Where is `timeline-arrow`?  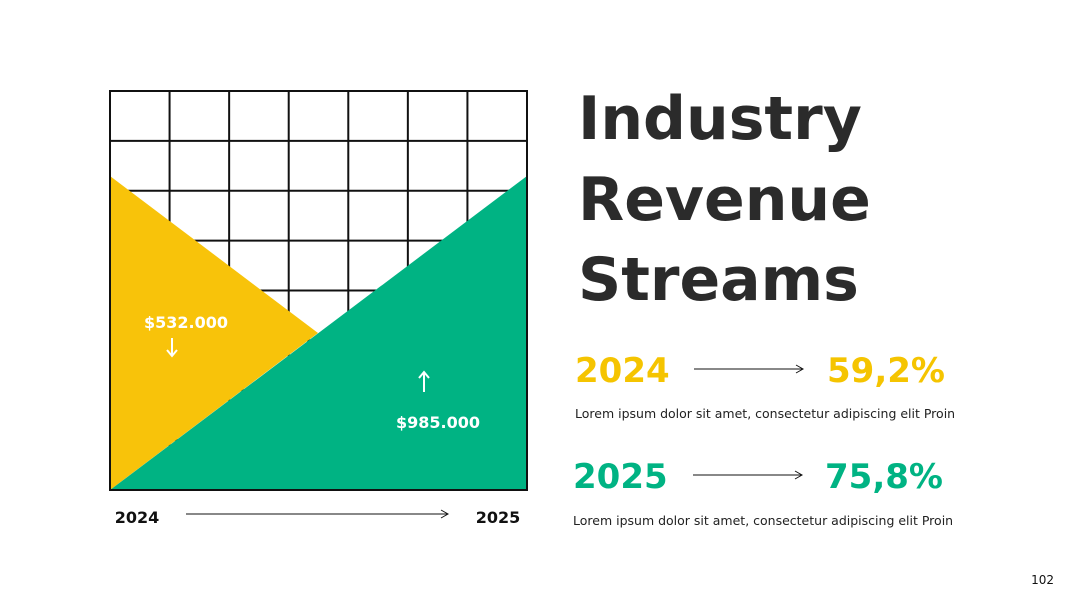
timeline-arrow is located at coordinates (318, 514).